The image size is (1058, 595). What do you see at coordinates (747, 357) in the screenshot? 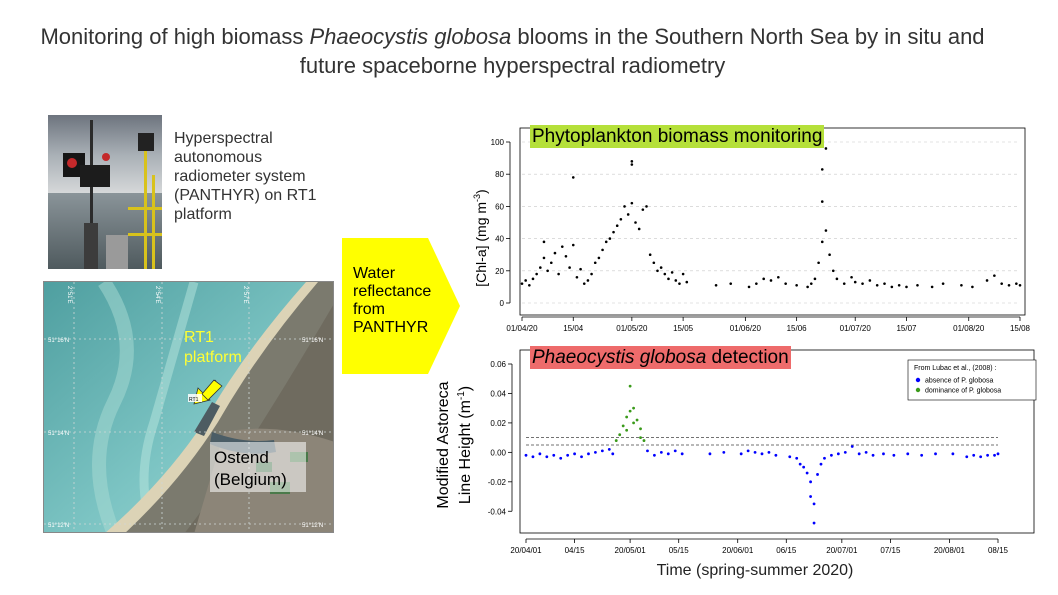
I see `chart2-title-rest: detection` at bounding box center [747, 357].